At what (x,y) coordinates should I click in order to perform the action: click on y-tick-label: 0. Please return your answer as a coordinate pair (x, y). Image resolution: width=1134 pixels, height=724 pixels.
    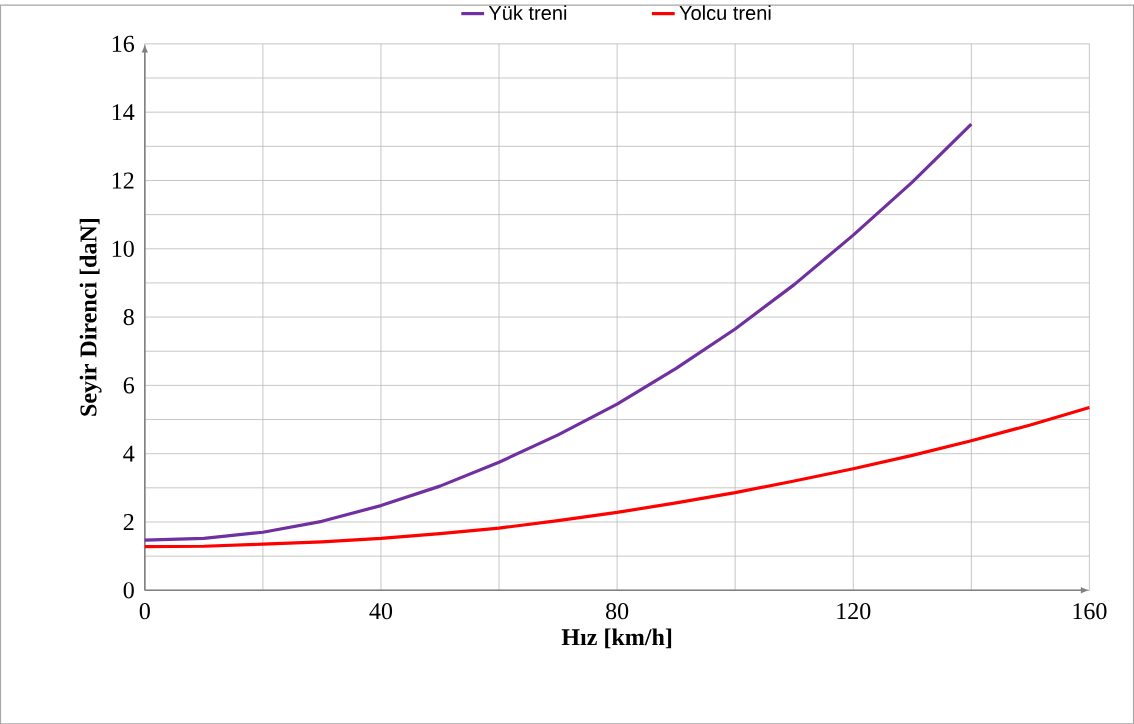
    Looking at the image, I should click on (128, 590).